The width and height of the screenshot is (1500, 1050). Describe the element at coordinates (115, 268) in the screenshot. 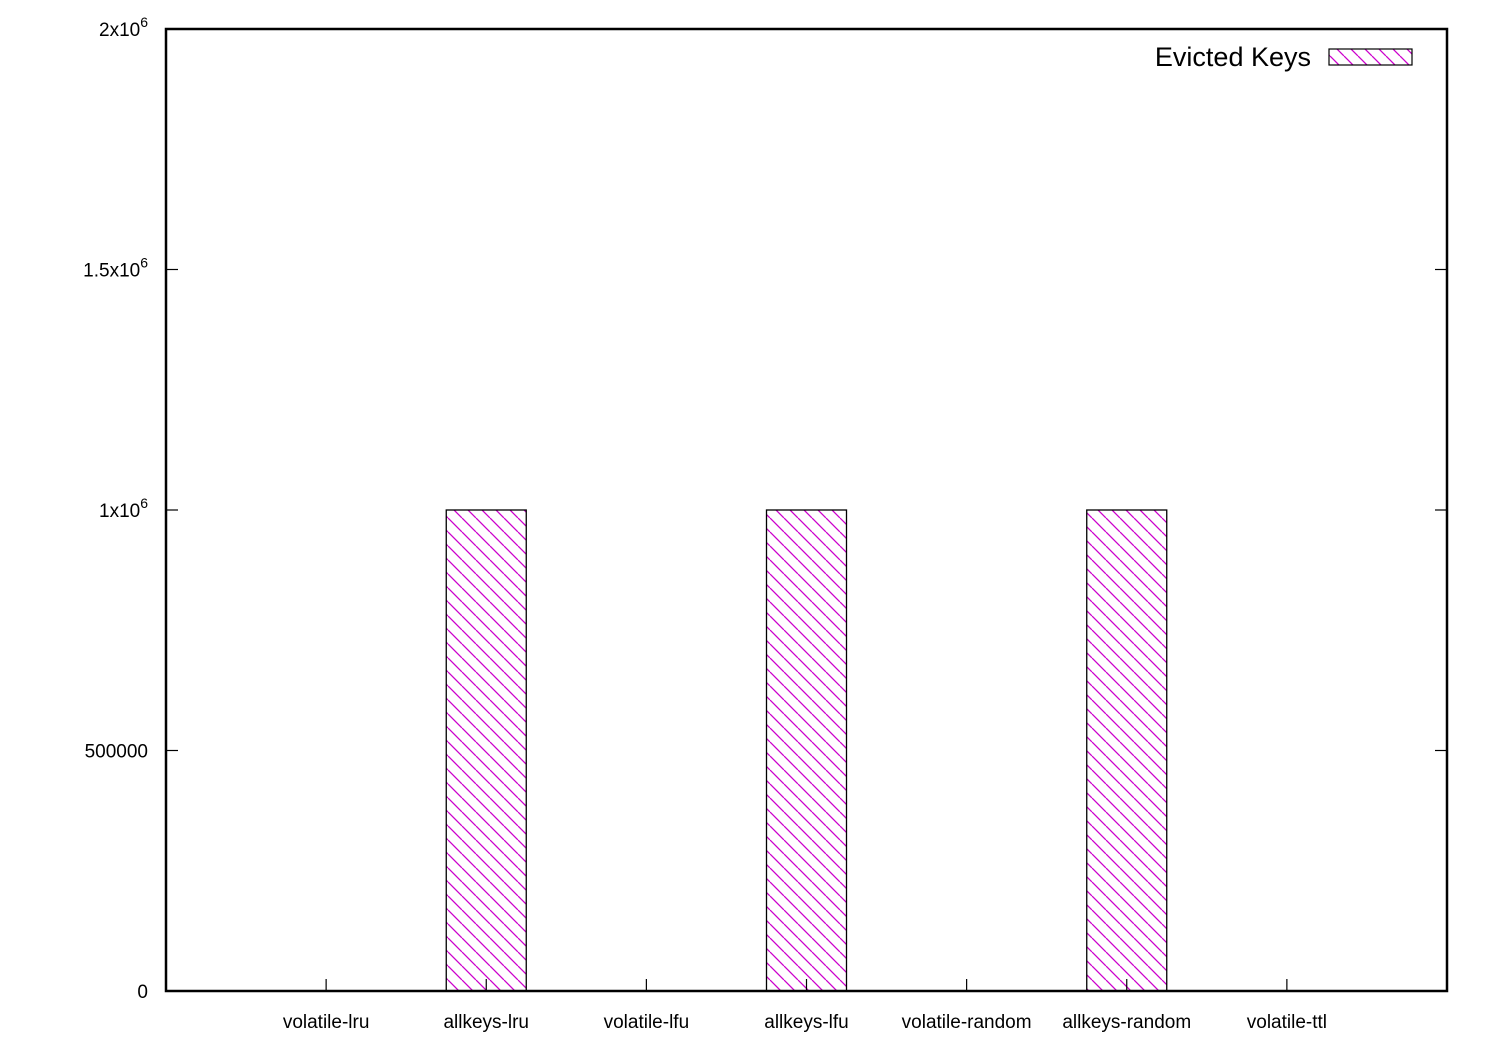

I see `y-tick-label: 1.5x10⁶` at that location.